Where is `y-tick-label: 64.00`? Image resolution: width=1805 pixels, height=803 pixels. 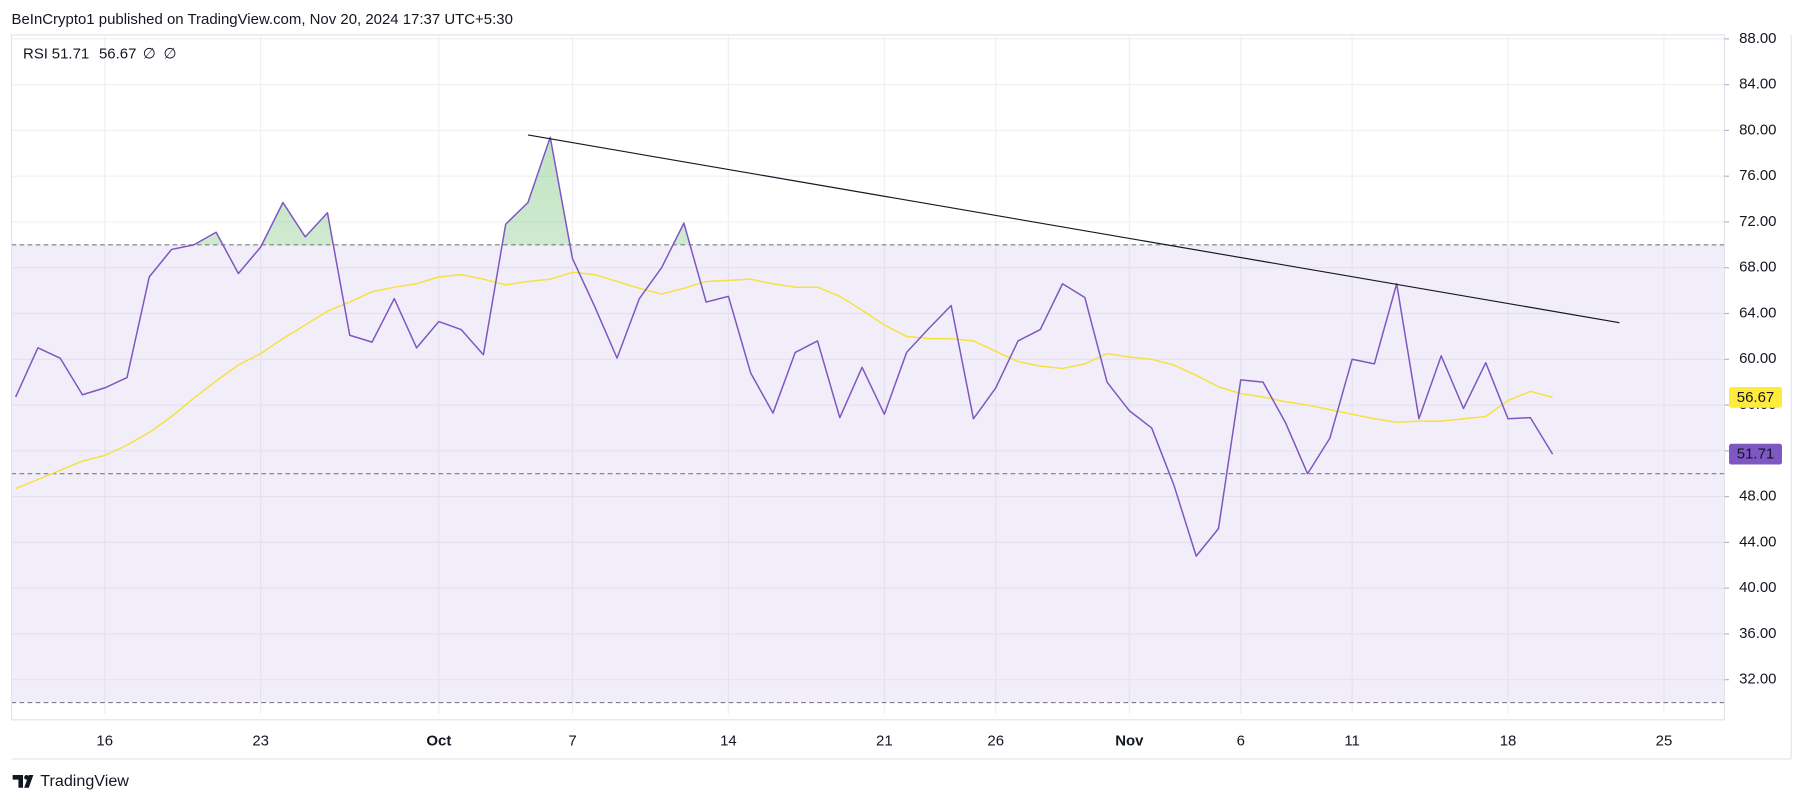
y-tick-label: 64.00 is located at coordinates (1757, 312).